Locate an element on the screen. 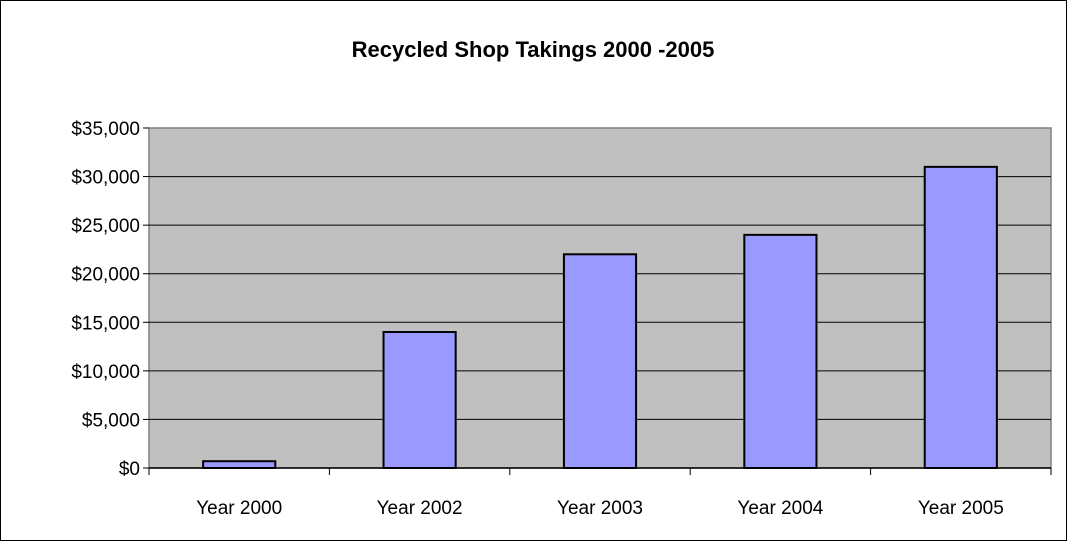 The width and height of the screenshot is (1067, 541). y-tick-label: $20,000 is located at coordinates (105, 275).